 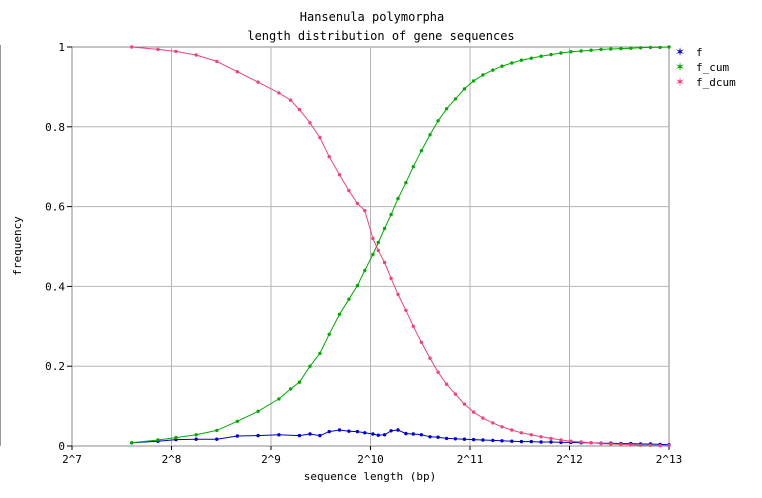 What do you see at coordinates (569, 459) in the screenshot?
I see `x-tick-label: 2^12` at bounding box center [569, 459].